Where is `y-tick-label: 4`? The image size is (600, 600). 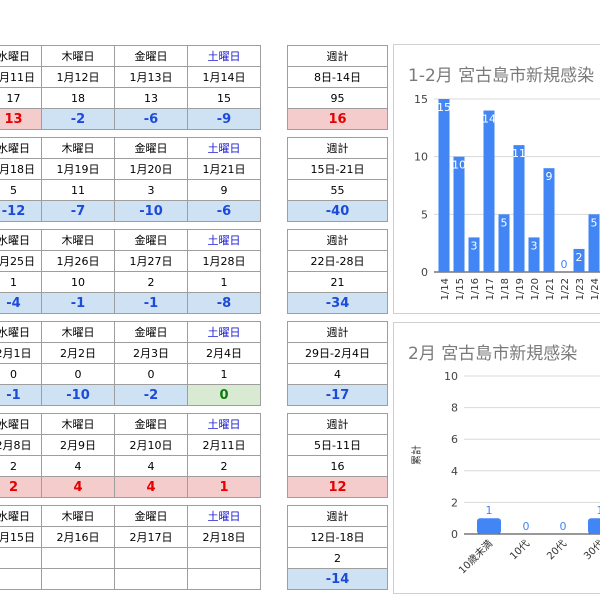
y-tick-label: 4 is located at coordinates (454, 471).